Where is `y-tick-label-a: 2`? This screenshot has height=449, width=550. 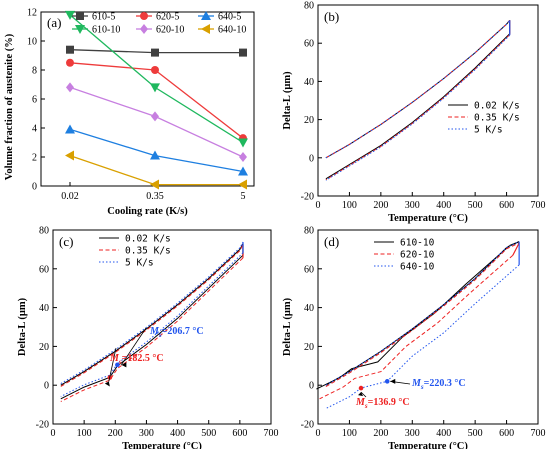
y-tick-label-a: 2 is located at coordinates (34, 158).